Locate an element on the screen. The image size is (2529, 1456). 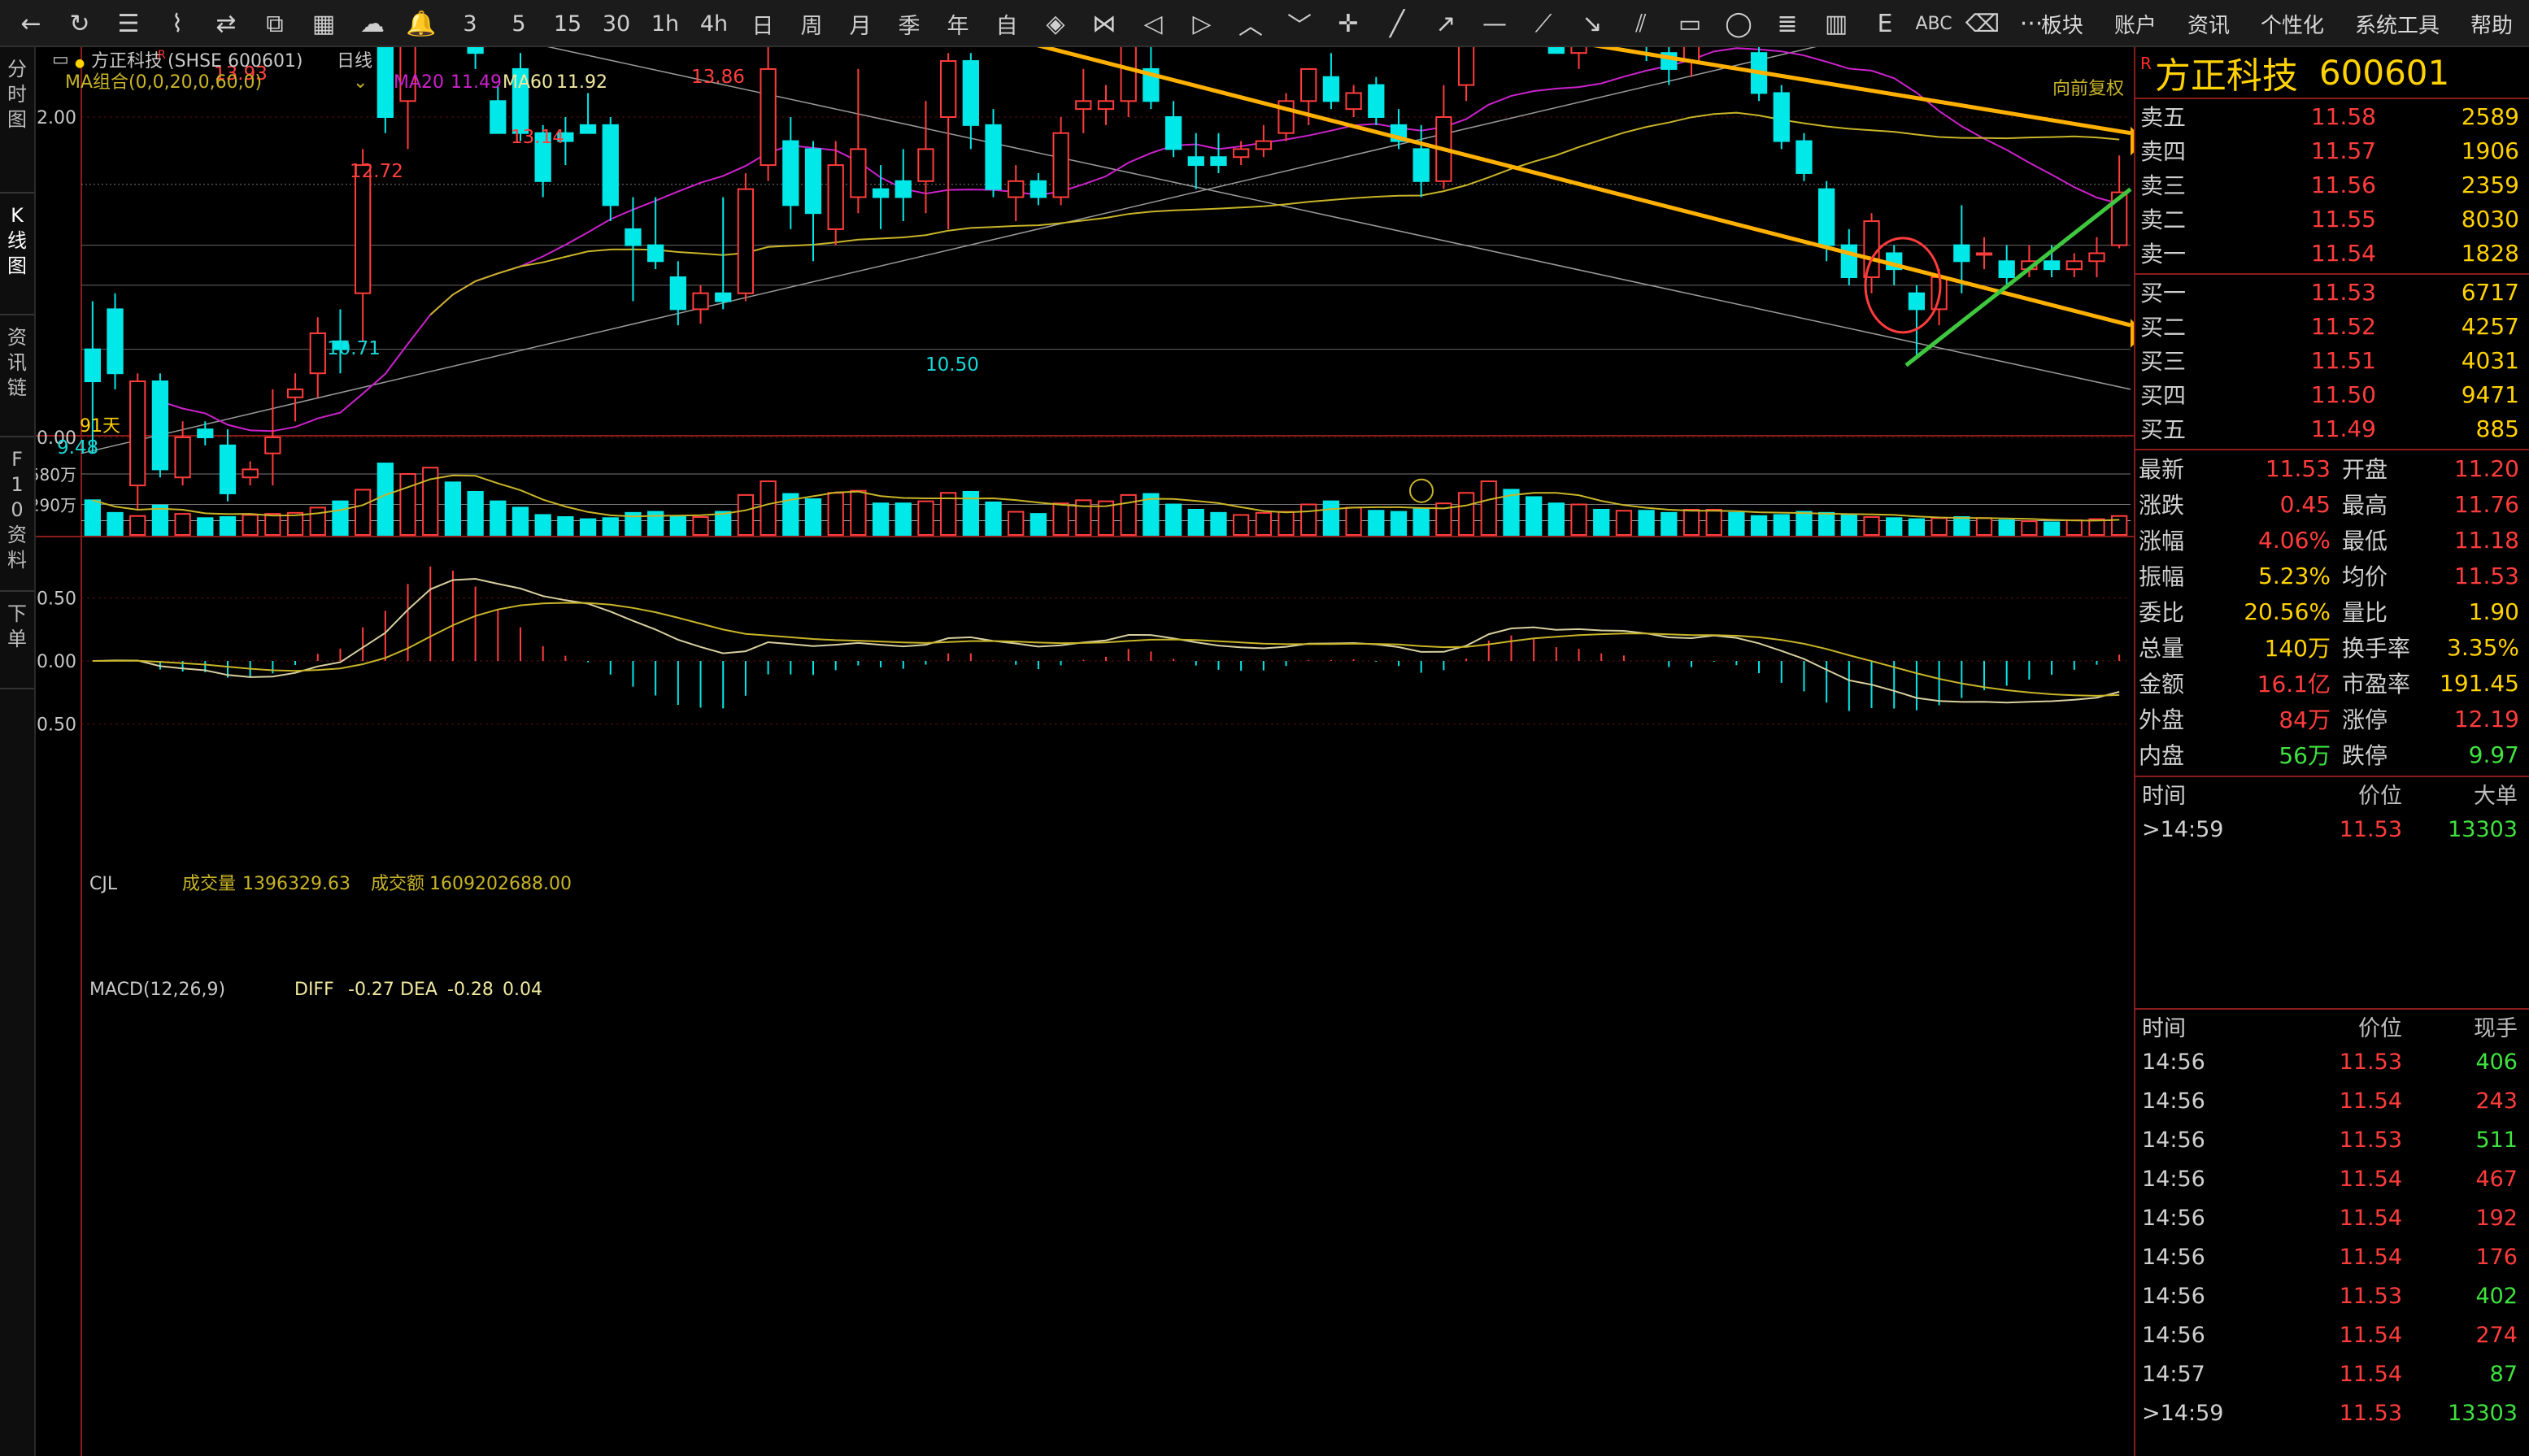
eraser-icon: ⌫ is located at coordinates (1982, 24).